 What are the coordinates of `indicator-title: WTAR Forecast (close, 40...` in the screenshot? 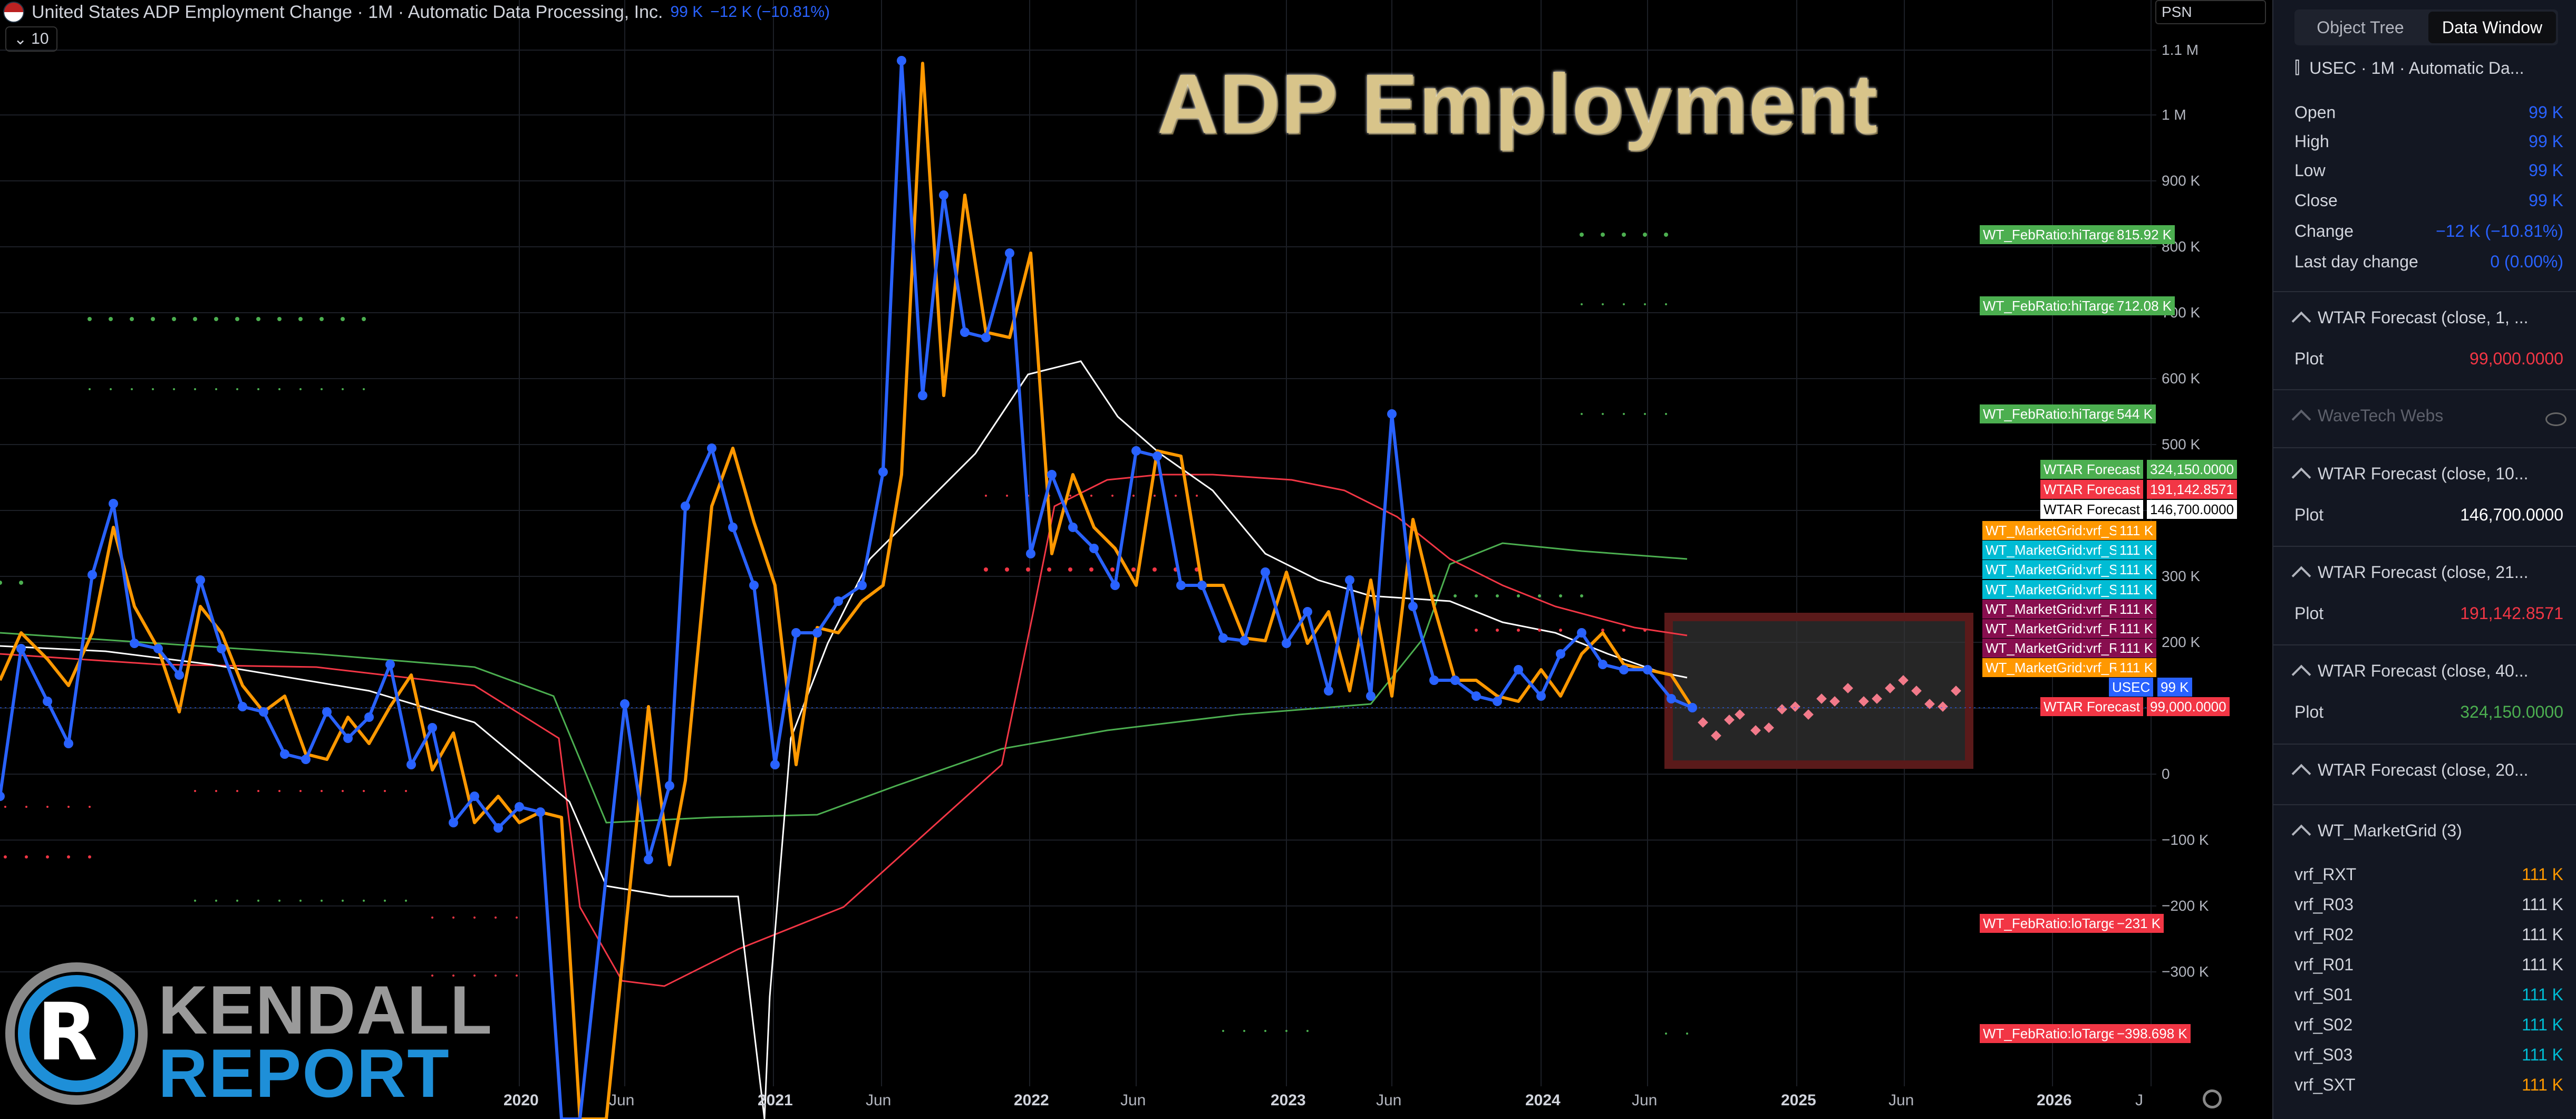 It's located at (2410, 672).